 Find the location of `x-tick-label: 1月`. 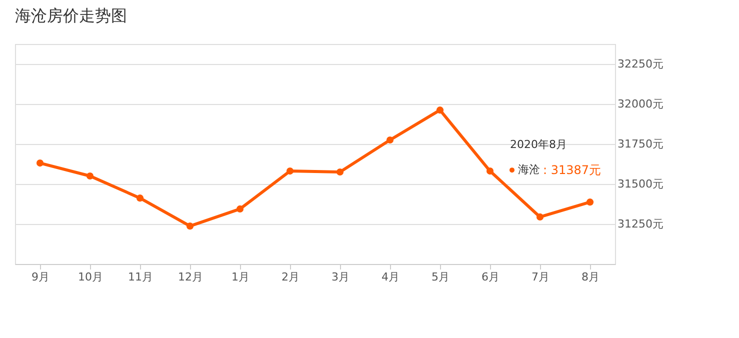

x-tick-label: 1月 is located at coordinates (241, 277).